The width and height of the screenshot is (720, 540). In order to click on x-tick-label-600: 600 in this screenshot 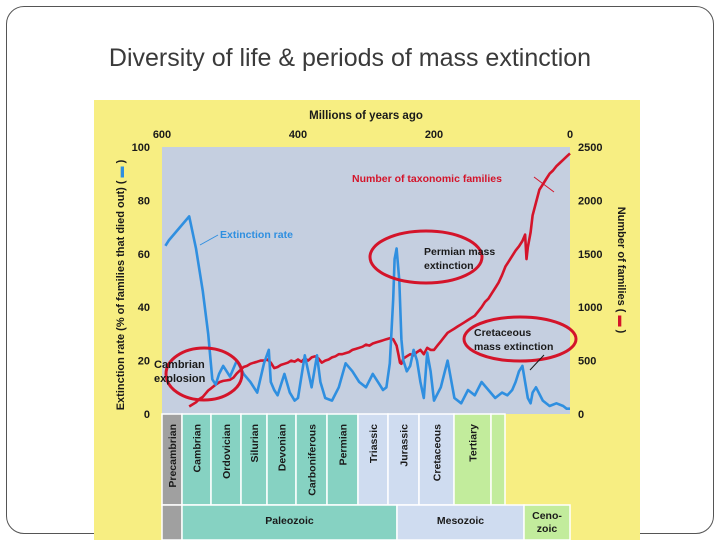, I will do `click(162, 135)`.